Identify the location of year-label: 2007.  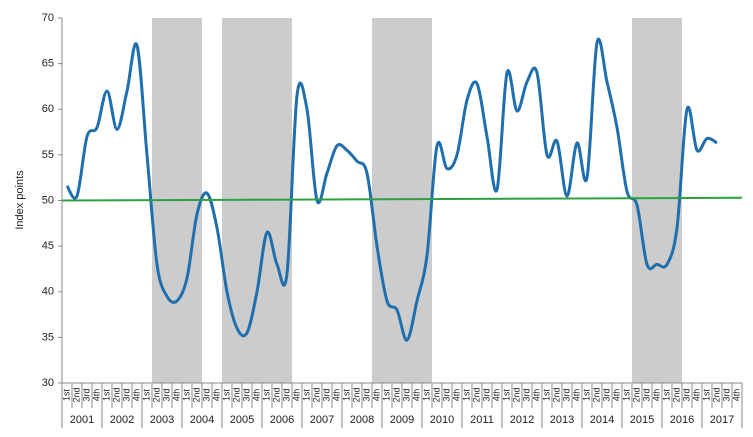
(322, 420).